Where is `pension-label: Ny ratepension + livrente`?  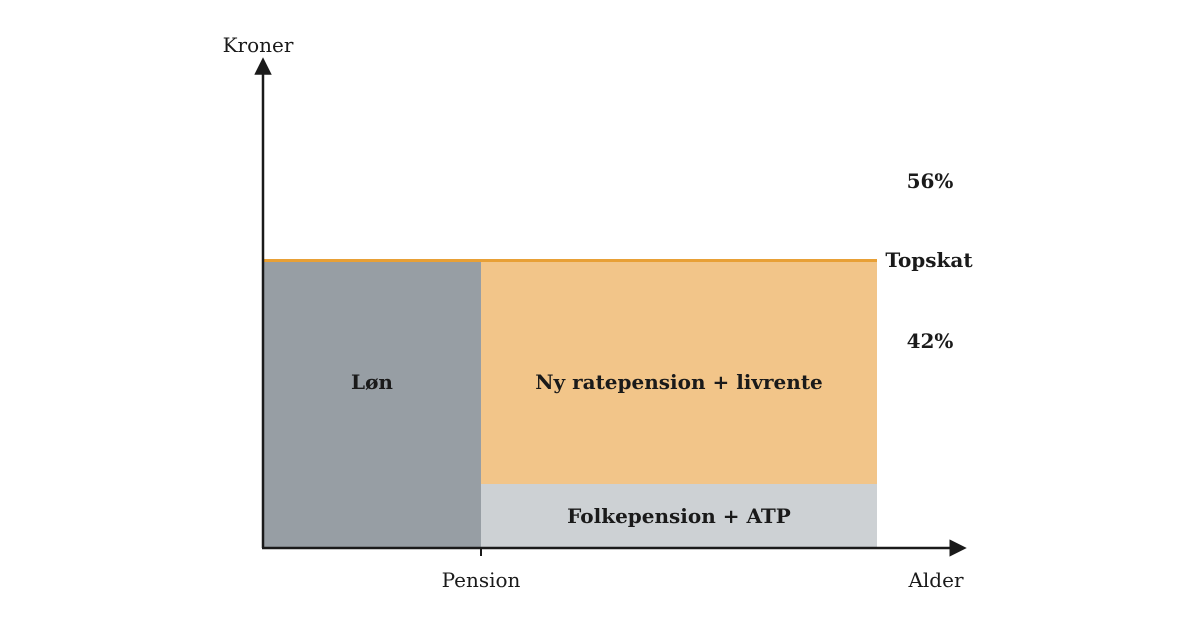 pension-label: Ny ratepension + livrente is located at coordinates (679, 382).